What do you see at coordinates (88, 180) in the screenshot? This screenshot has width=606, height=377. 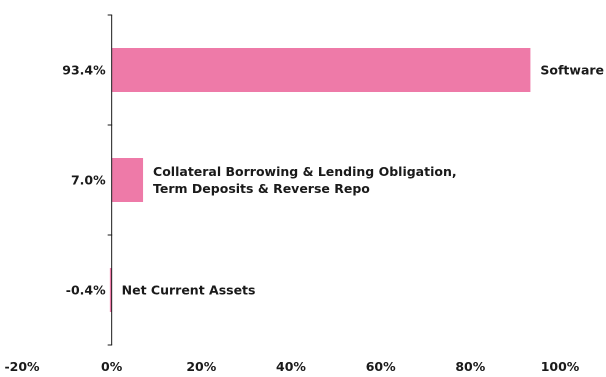 I see `value-label-1: 7.0%` at bounding box center [88, 180].